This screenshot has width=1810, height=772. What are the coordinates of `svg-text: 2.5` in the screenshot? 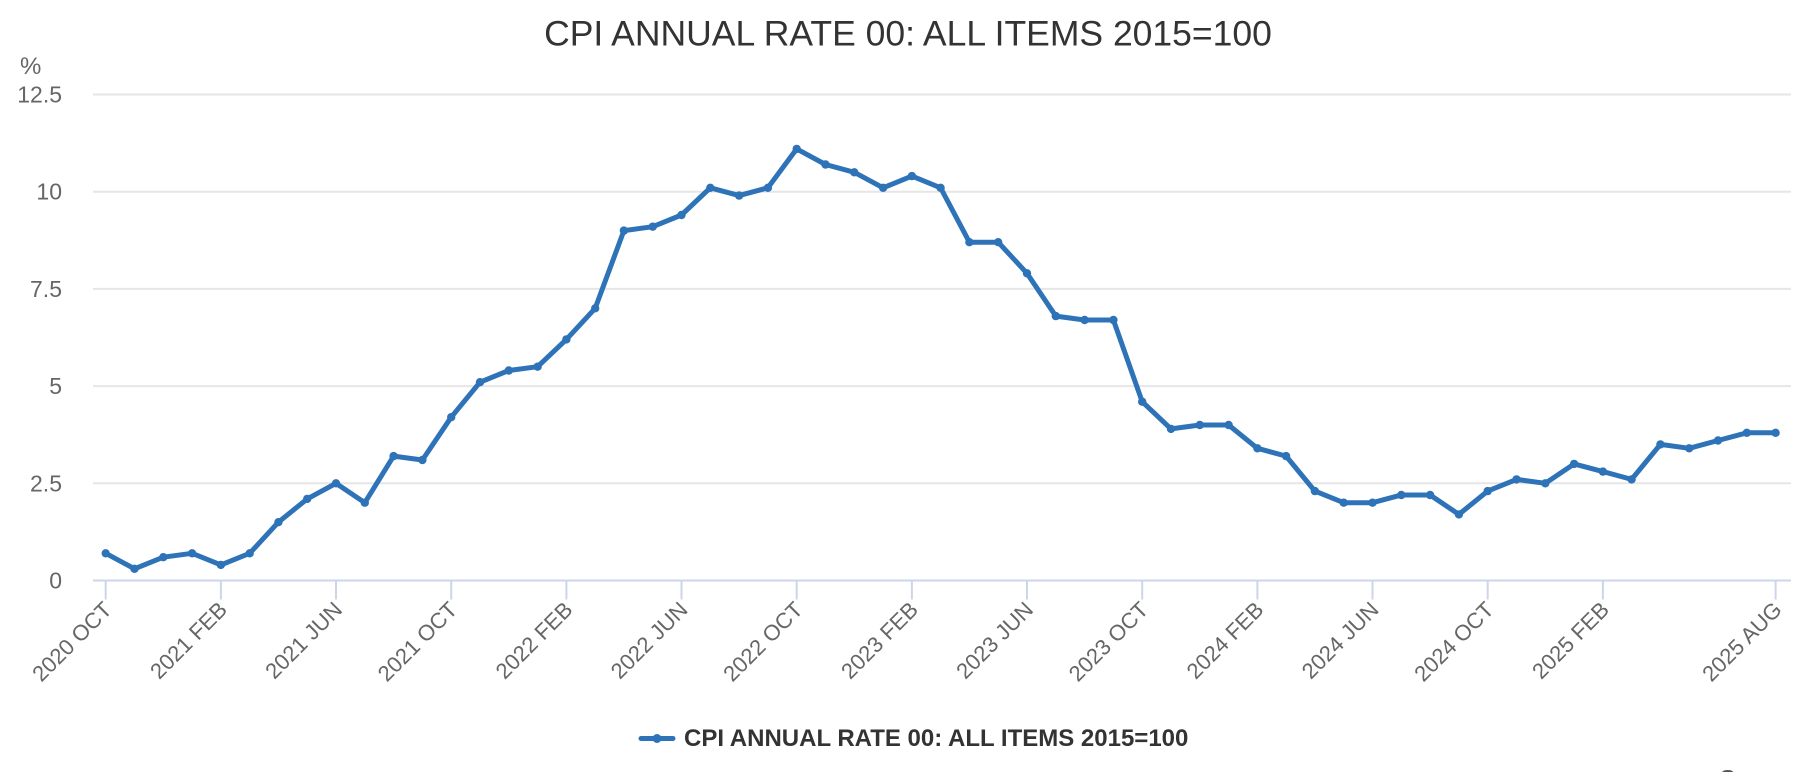 It's located at (46, 483).